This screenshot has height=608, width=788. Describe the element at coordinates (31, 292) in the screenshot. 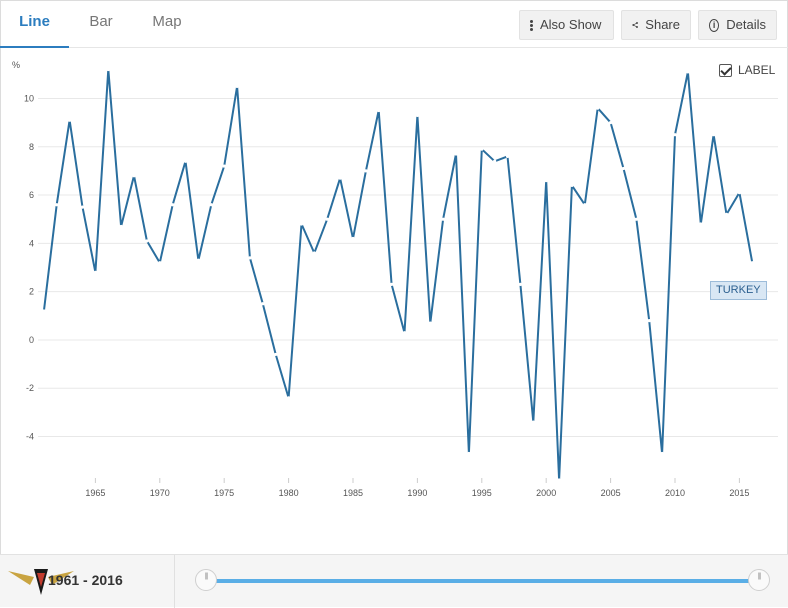

I see `y-tick-label: 2` at that location.